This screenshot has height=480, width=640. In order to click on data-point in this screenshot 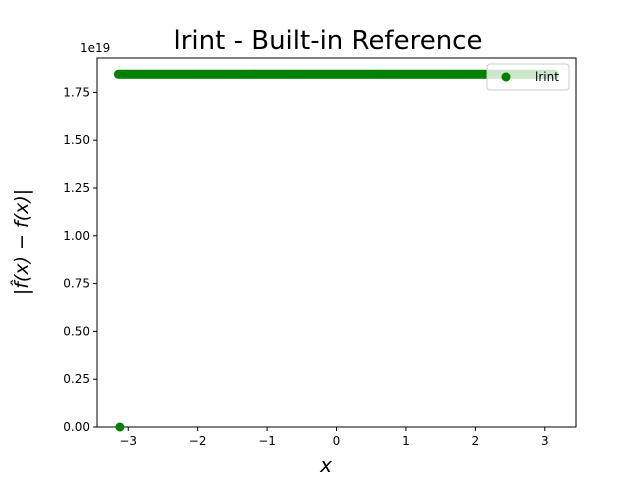, I will do `click(120, 427)`.